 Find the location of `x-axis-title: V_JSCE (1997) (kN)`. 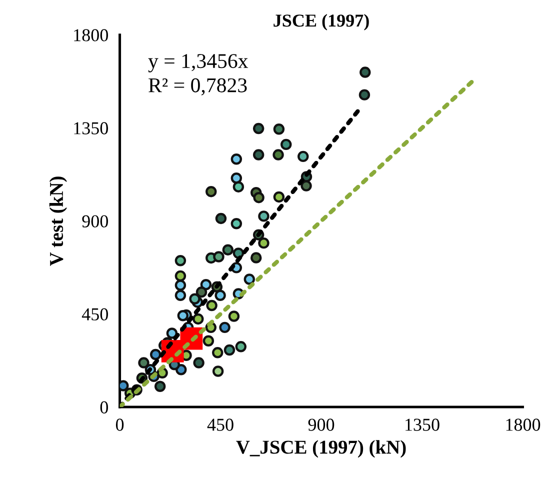

x-axis-title: V_JSCE (1997) (kN) is located at coordinates (321, 449).